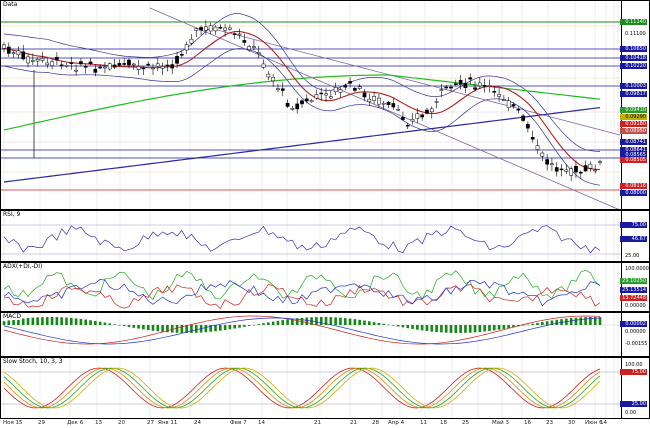  What do you see at coordinates (633, 131) in the screenshot?
I see `price-level-tag: 0.08950` at bounding box center [633, 131].